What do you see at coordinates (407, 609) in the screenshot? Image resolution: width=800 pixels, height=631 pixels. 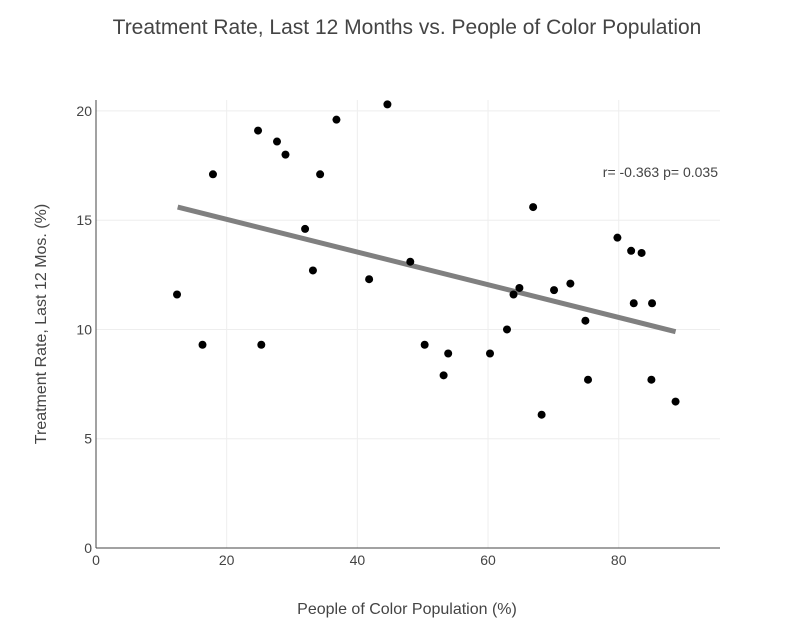 I see `x-axis-title: People of Color Population (%)` at bounding box center [407, 609].